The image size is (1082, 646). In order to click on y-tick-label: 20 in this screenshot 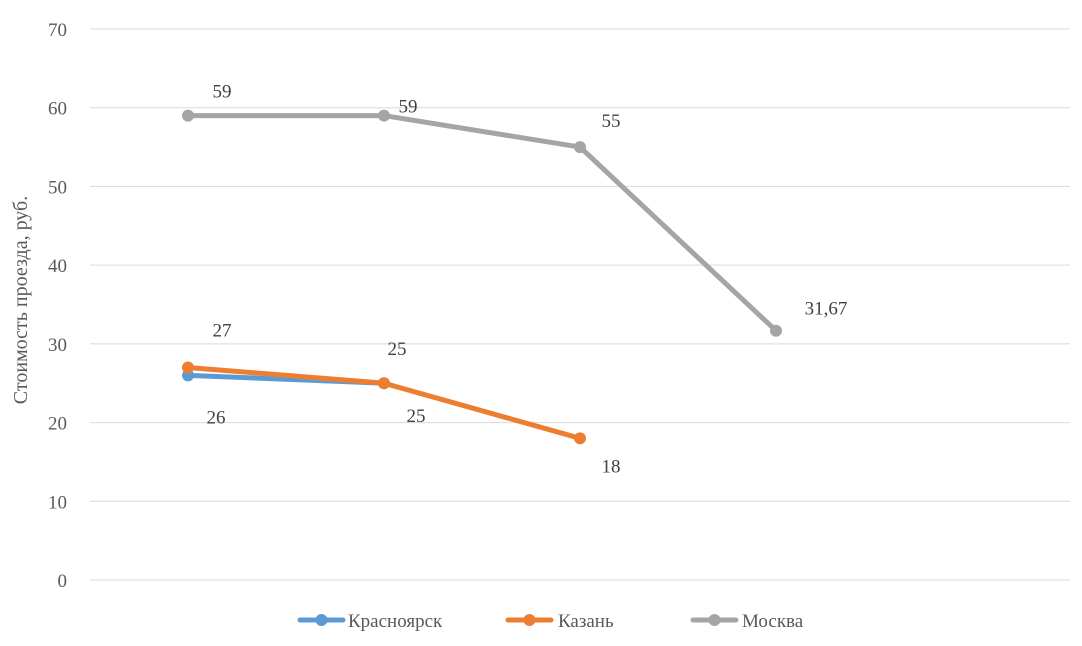, I will do `click(57, 424)`.